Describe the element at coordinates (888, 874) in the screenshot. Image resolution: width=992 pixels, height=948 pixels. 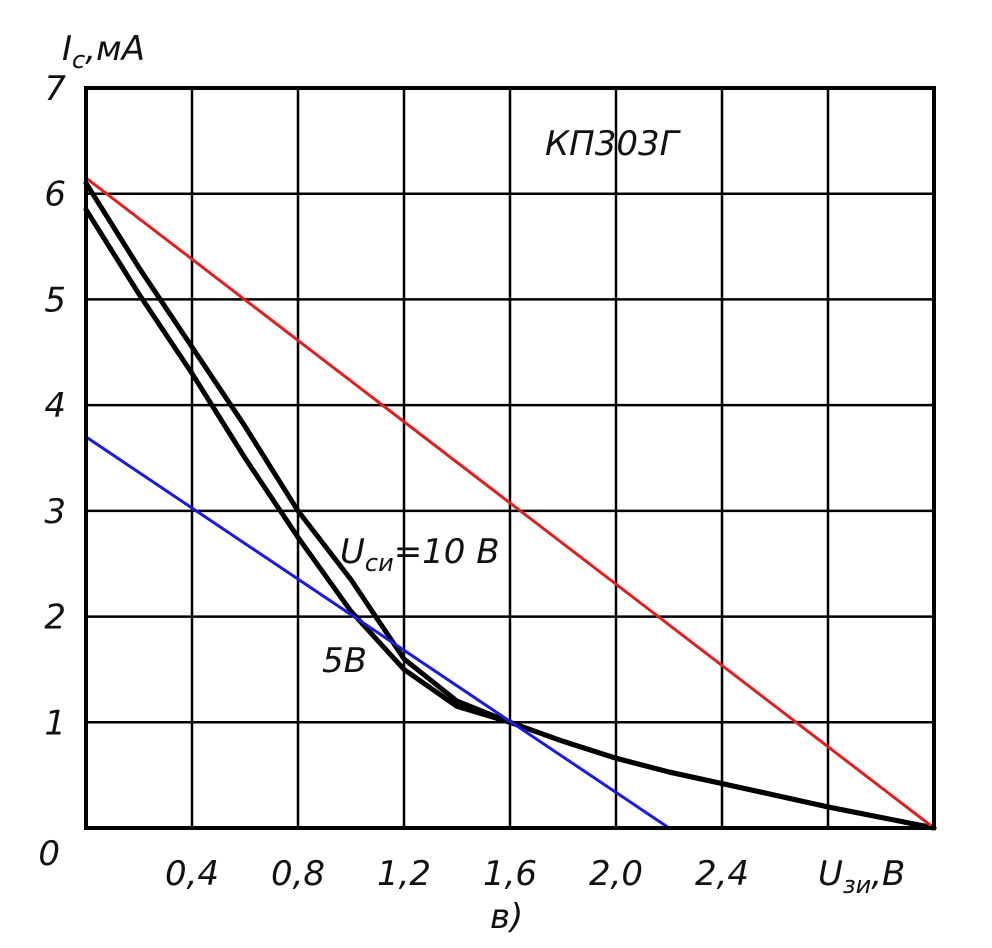
I see `x-axis-title-unit: ,В` at that location.